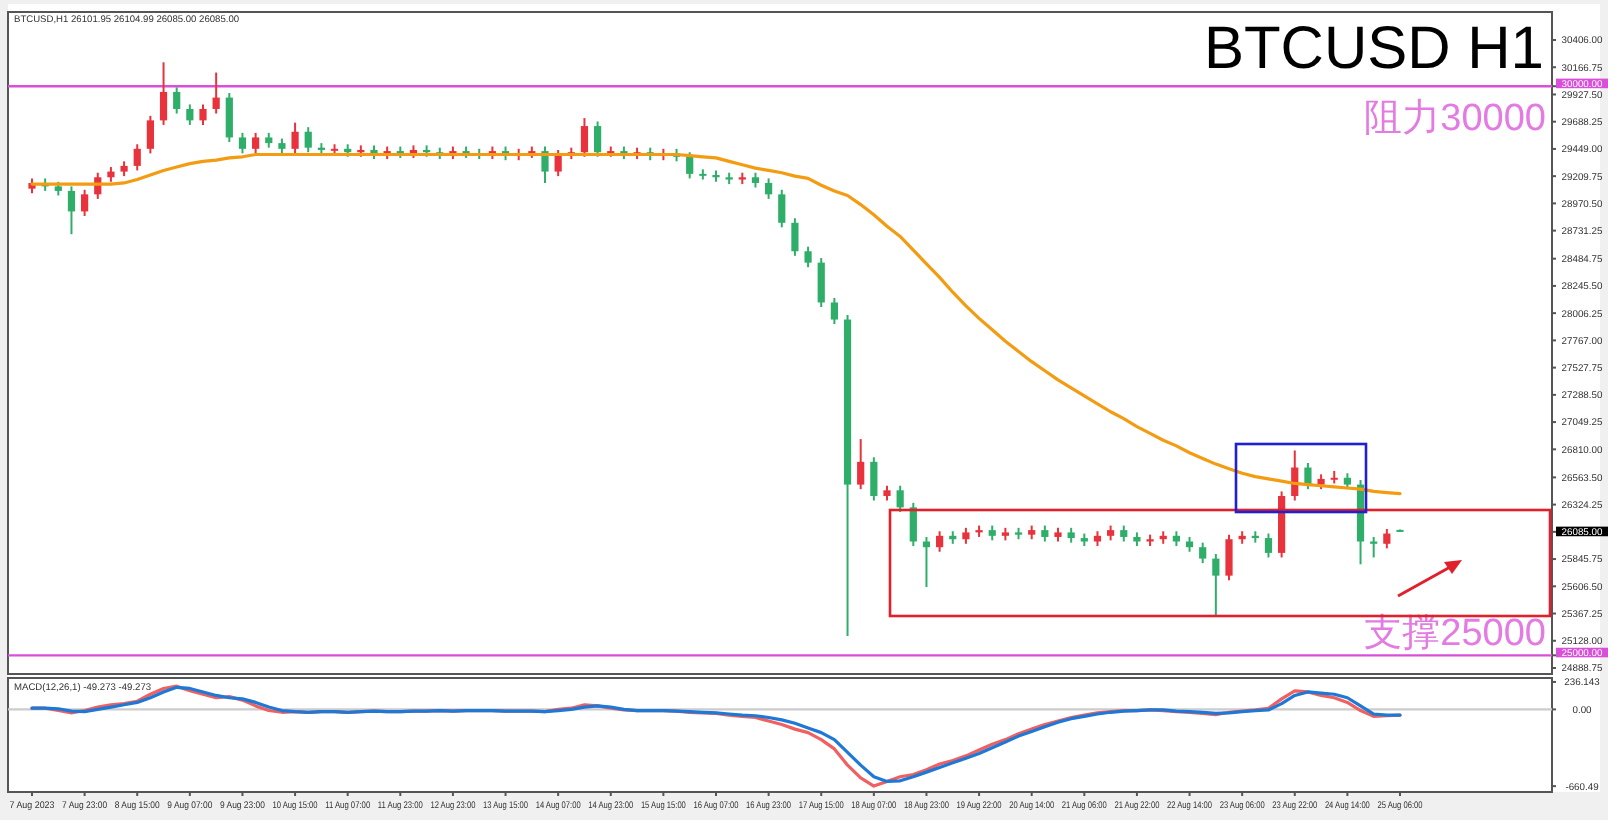 The image size is (1608, 820). Describe the element at coordinates (1455, 119) in the screenshot. I see `legend-label: 阻力30000` at that location.